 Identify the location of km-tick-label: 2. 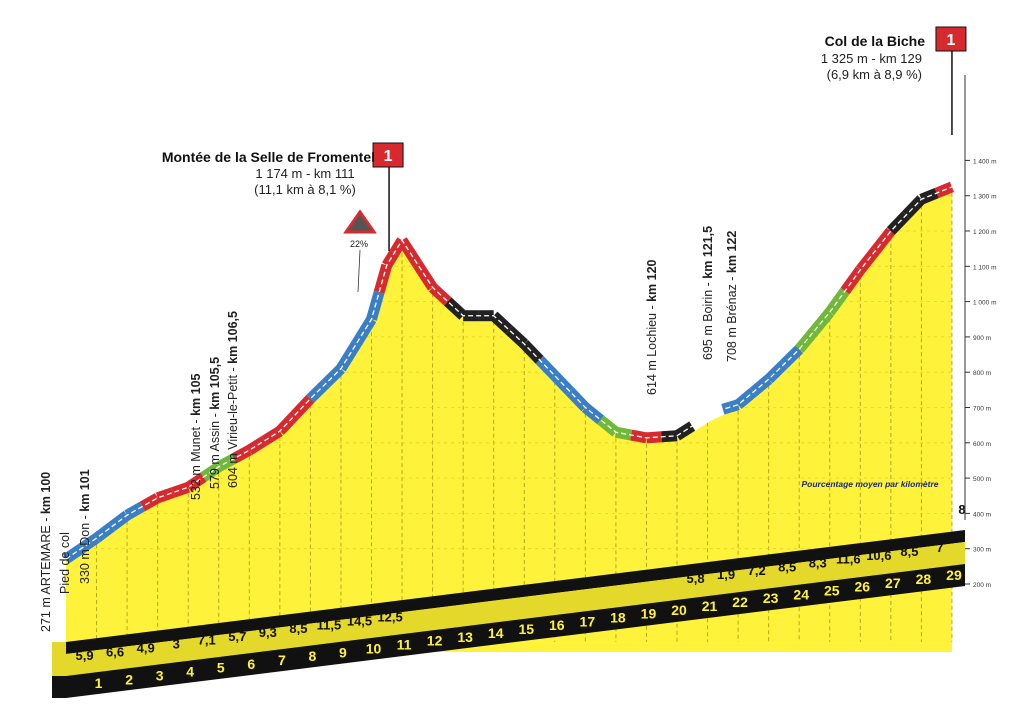
(129, 679).